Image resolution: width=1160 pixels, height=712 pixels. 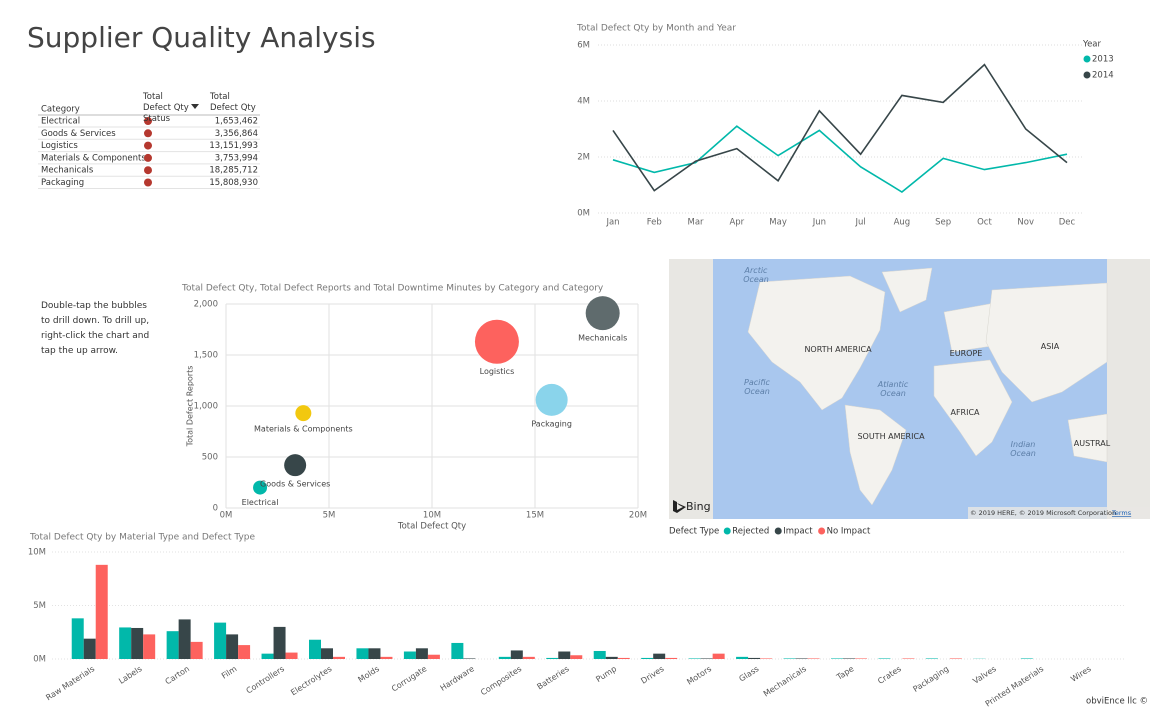 What do you see at coordinates (583, 158) in the screenshot?
I see `y-tick-label: 2M` at bounding box center [583, 158].